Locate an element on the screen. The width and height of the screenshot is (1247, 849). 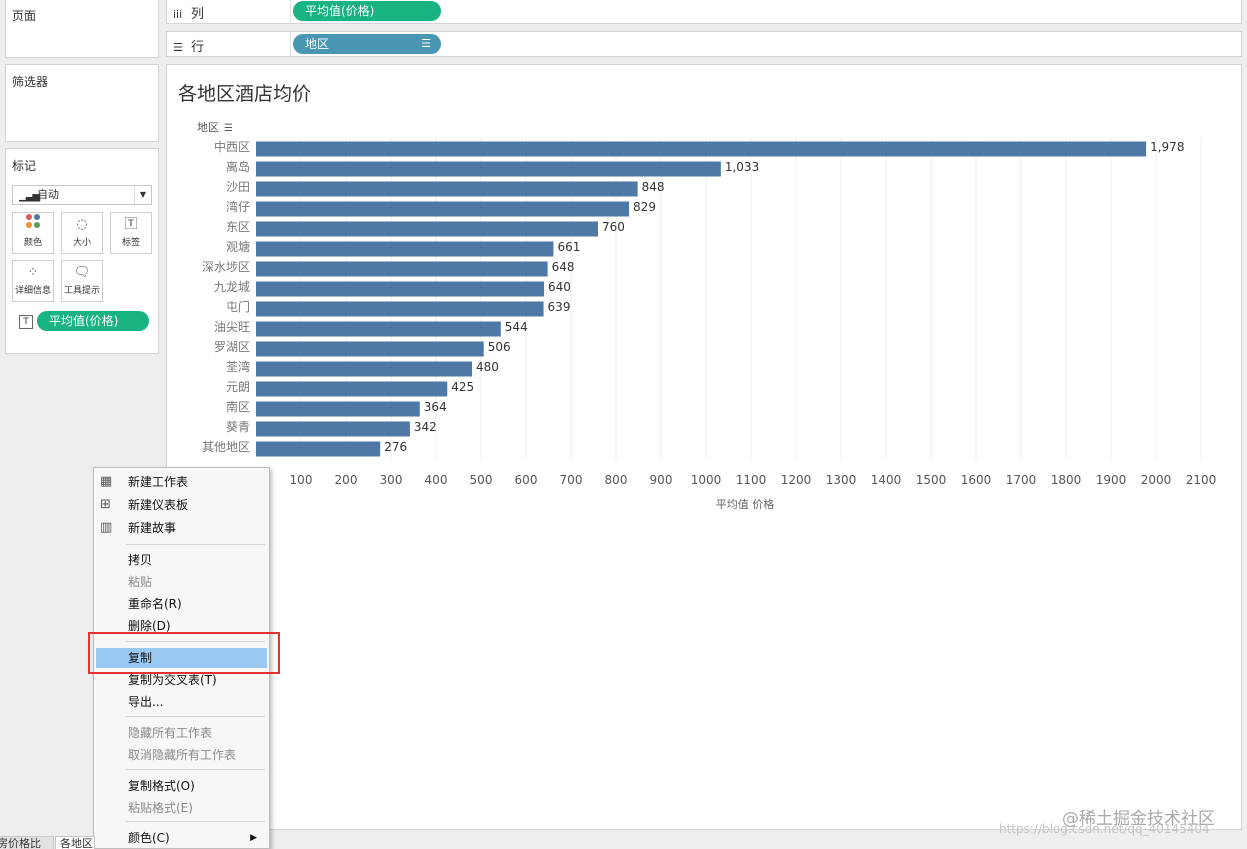
tooltip-icon: 🗨 is located at coordinates (82, 272).